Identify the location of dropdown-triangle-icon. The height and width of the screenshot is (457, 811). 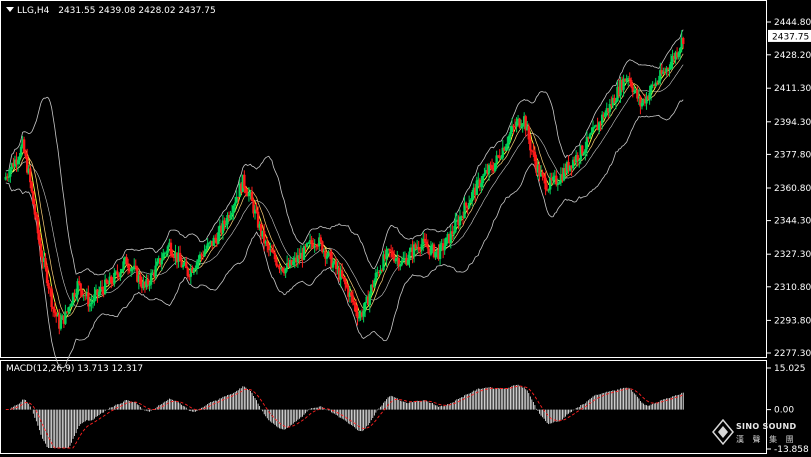
(10, 9).